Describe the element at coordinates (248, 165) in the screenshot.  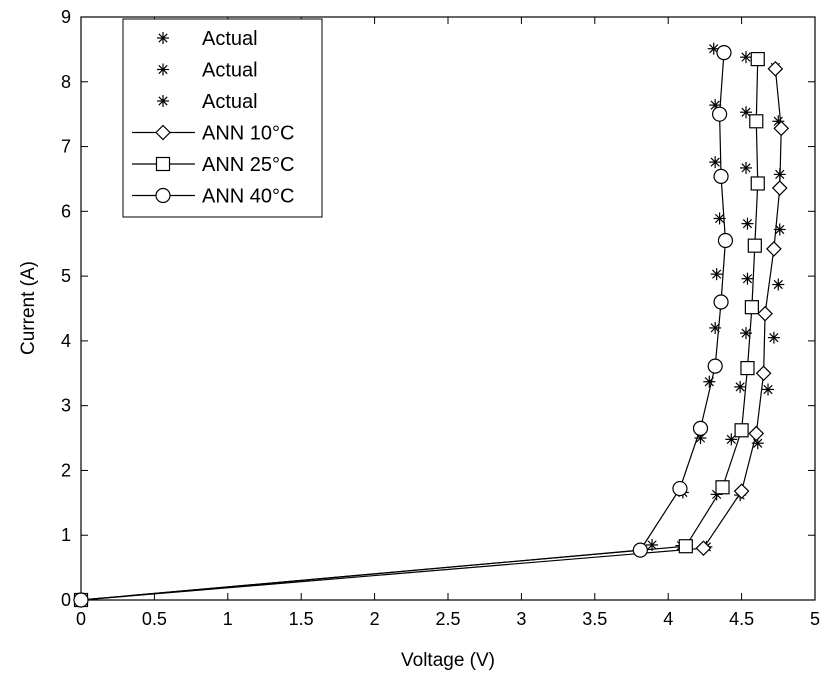
I see `legend-label: ANN 25°C` at that location.